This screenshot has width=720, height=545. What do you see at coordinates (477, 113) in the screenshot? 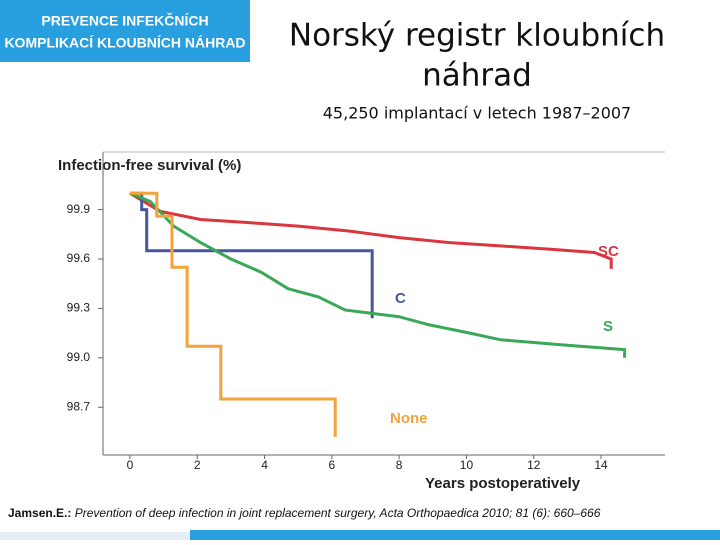
I see `subtitle: 45,250 implantací v letech 1987–2007` at bounding box center [477, 113].